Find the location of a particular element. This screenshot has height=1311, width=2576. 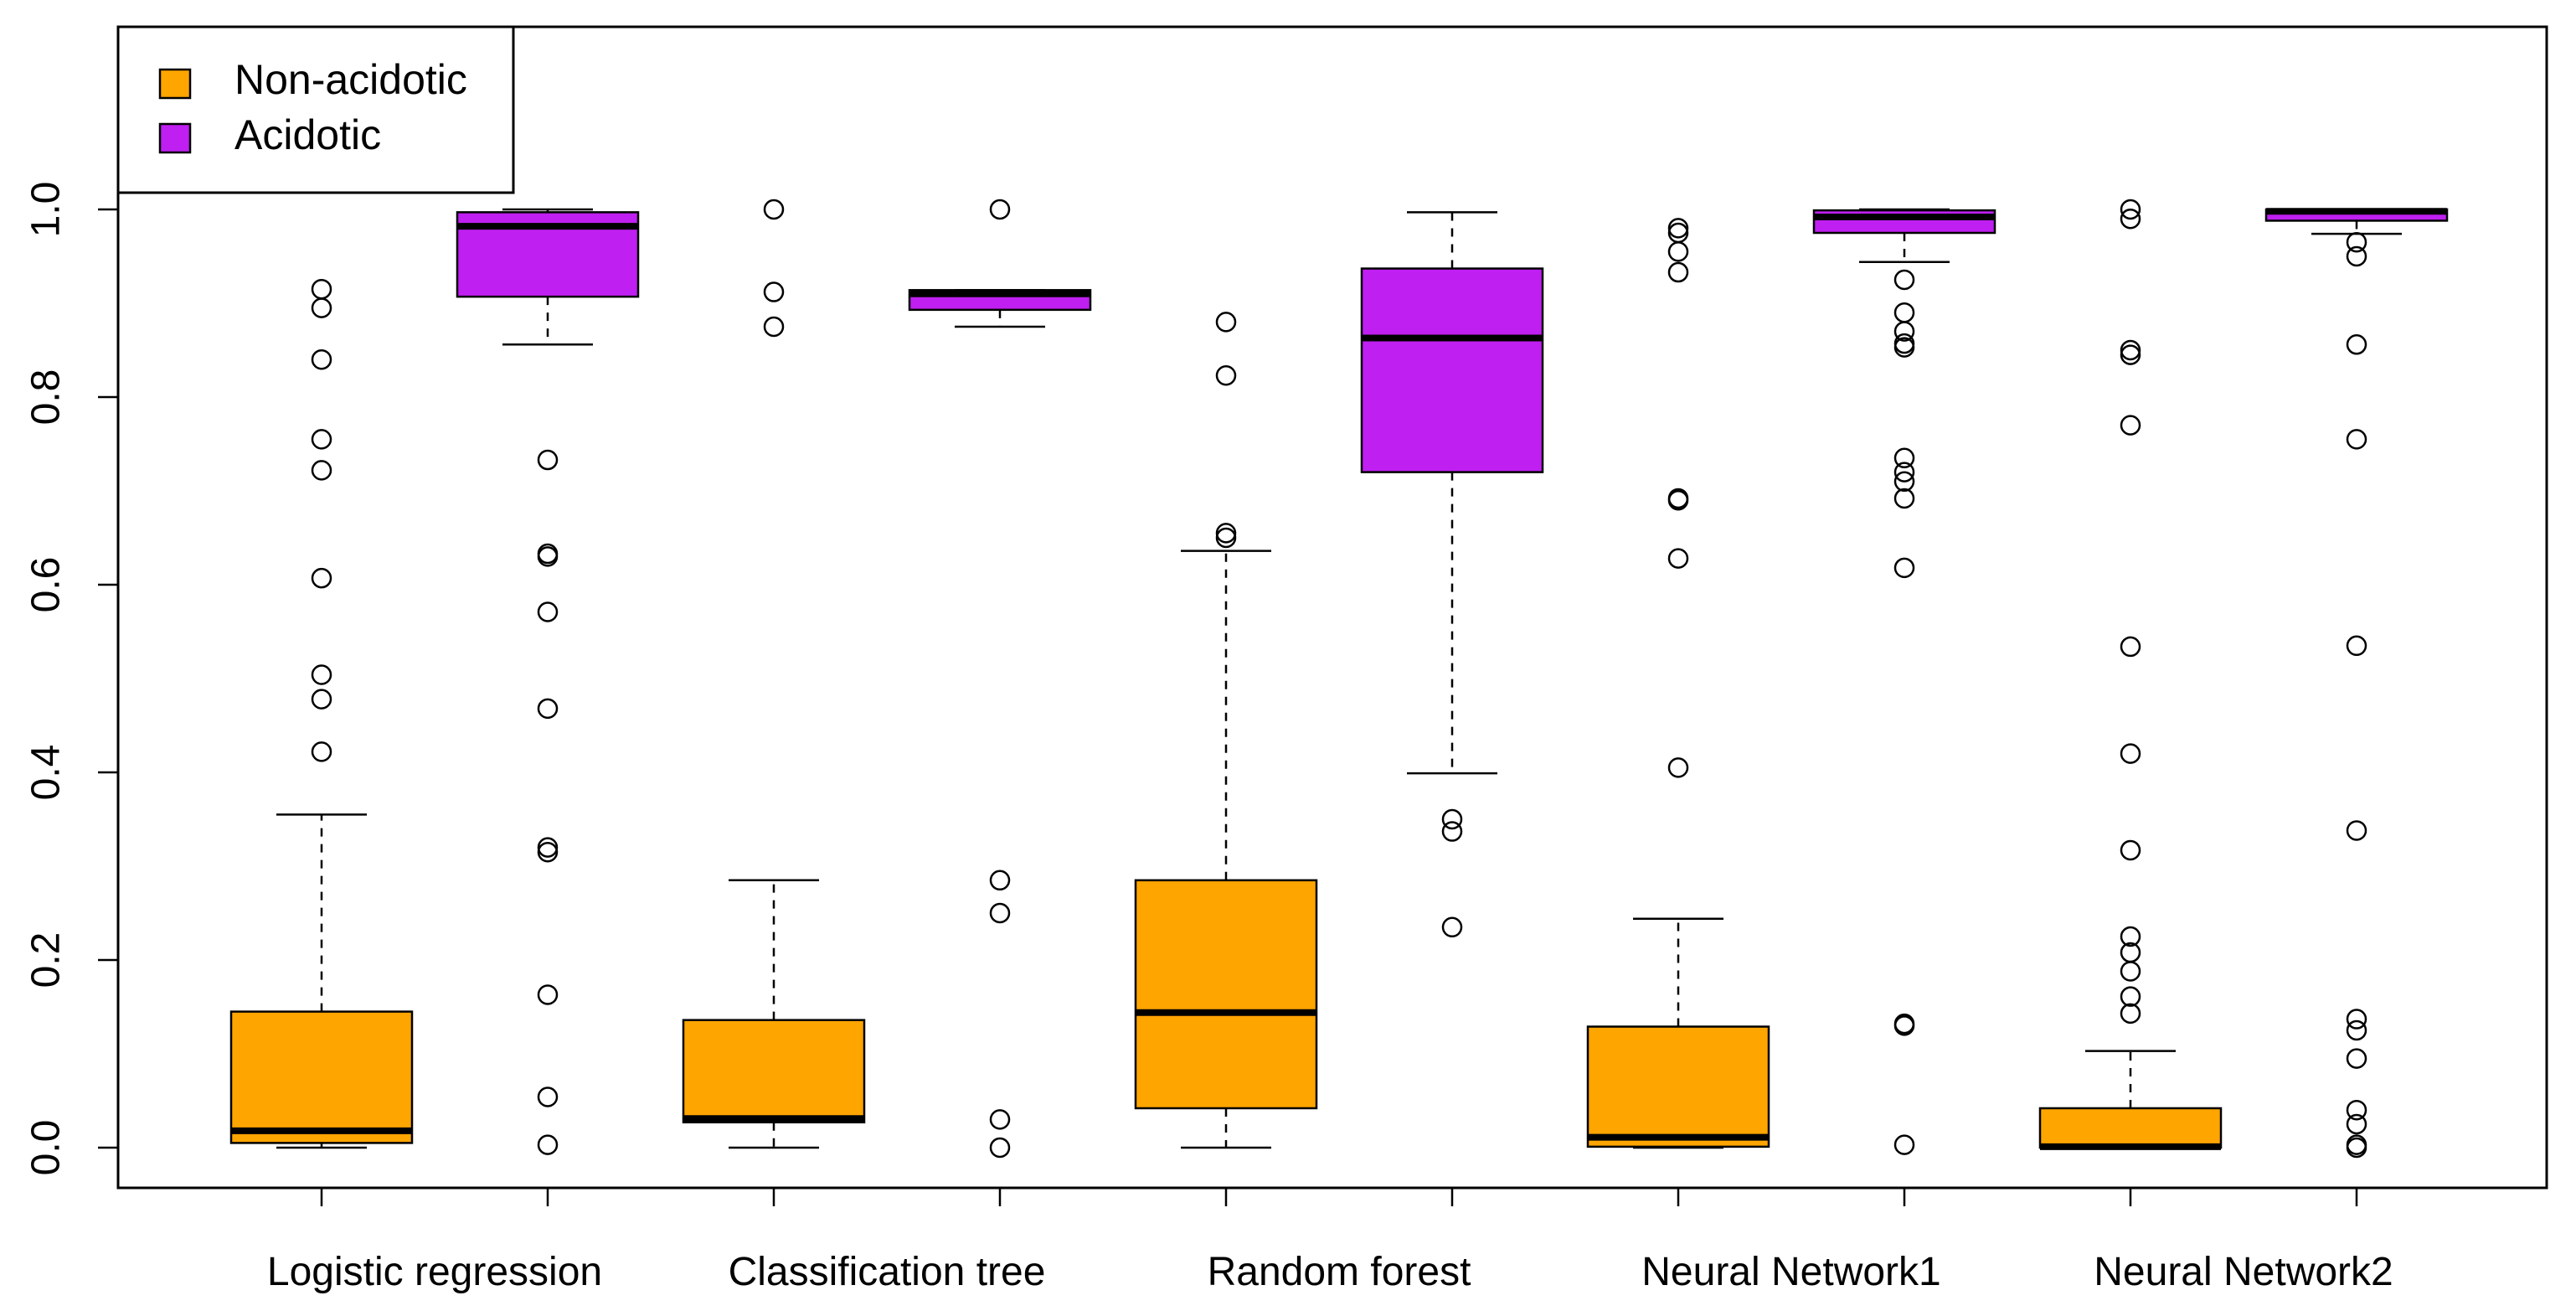

box-group-acidotic-neural-network2 is located at coordinates (2356, 683).